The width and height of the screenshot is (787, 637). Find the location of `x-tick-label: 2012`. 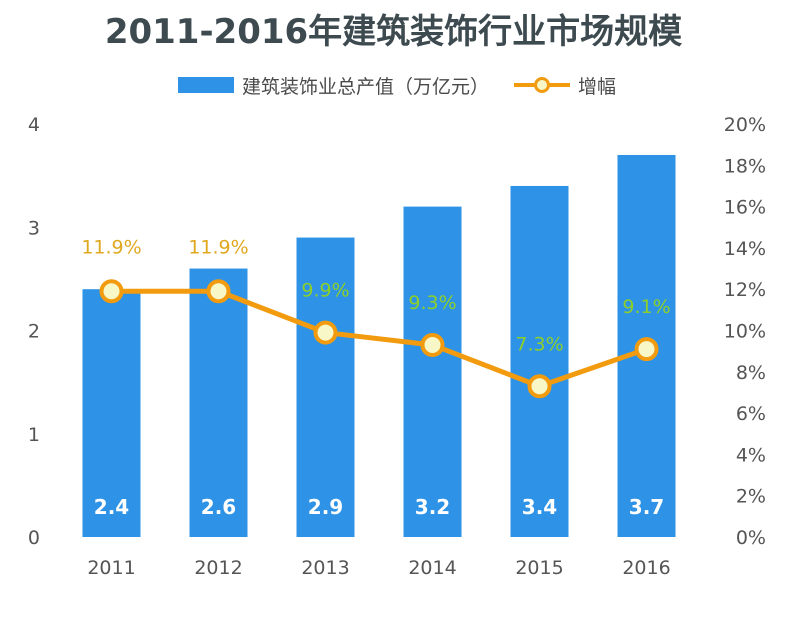

x-tick-label: 2012 is located at coordinates (218, 568).